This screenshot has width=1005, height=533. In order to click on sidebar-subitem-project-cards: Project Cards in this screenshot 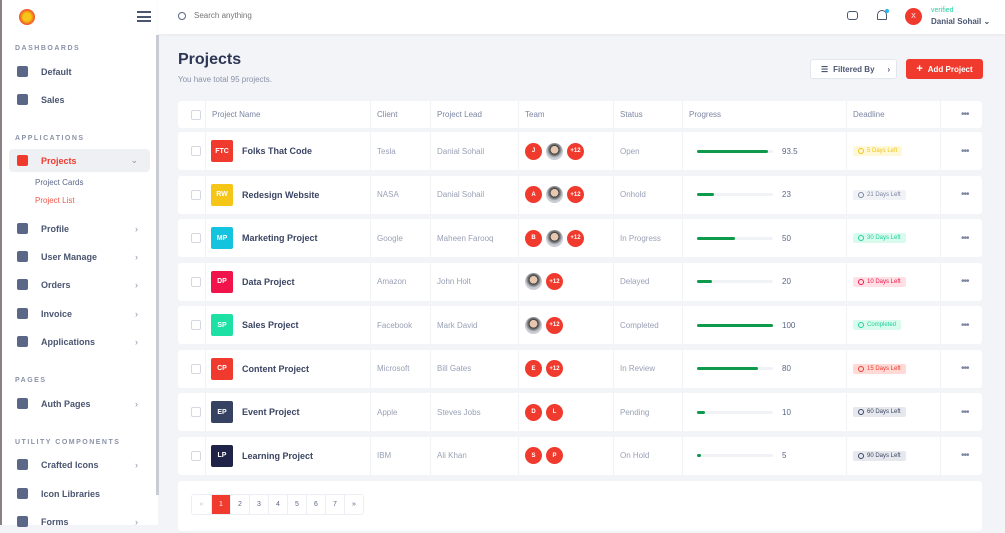, I will do `click(59, 182)`.